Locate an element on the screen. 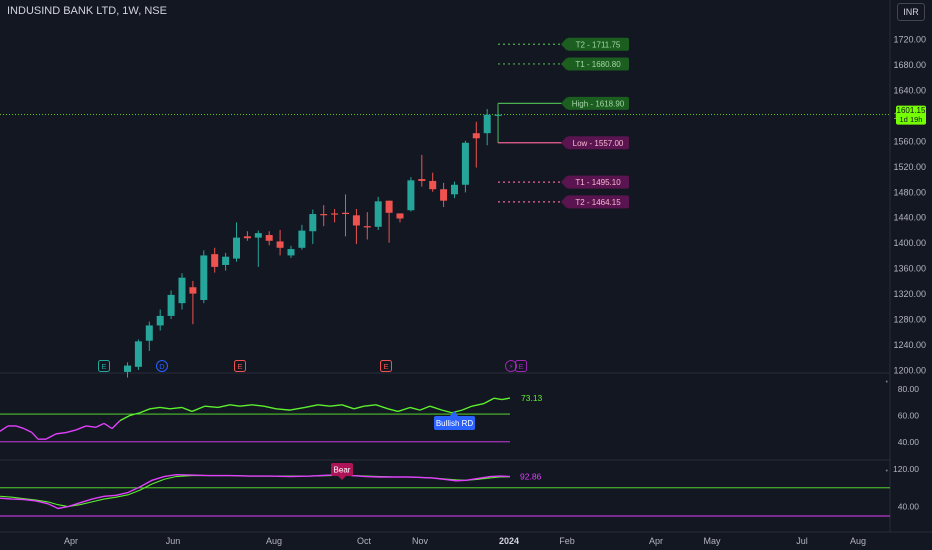  stoch-d-line is located at coordinates (255, 491).